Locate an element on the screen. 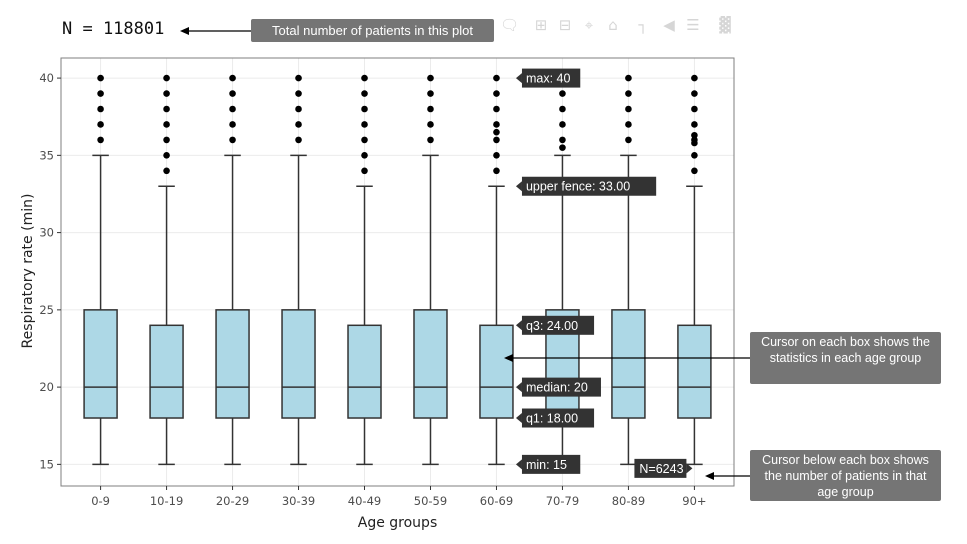  zoom-out-icon: ⊟ is located at coordinates (565, 25).